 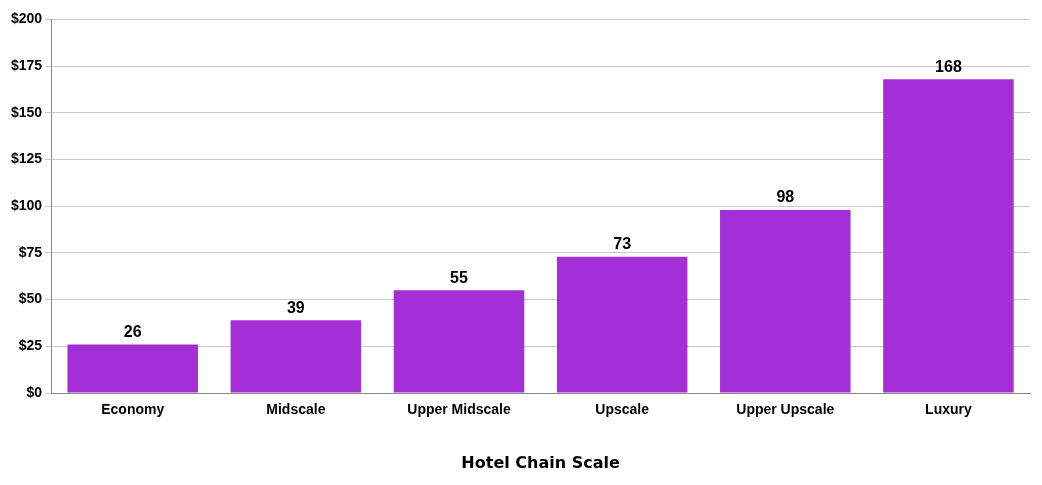 What do you see at coordinates (26, 18) in the screenshot?
I see `y-tick-label: $200` at bounding box center [26, 18].